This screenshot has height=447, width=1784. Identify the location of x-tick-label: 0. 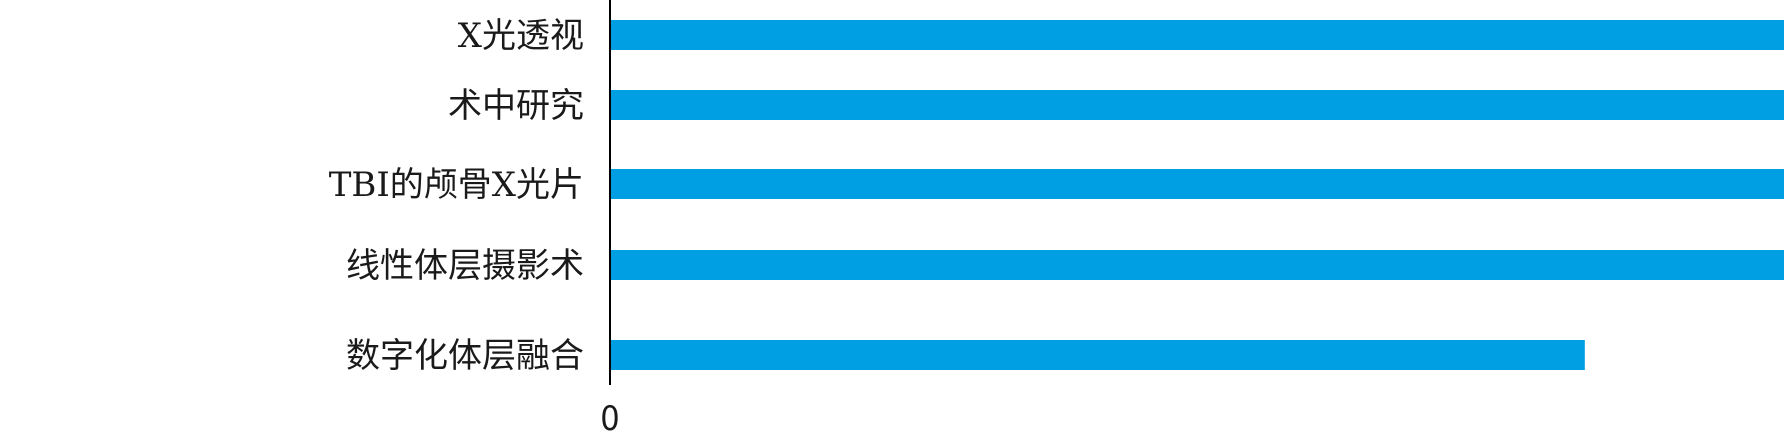
(609, 419).